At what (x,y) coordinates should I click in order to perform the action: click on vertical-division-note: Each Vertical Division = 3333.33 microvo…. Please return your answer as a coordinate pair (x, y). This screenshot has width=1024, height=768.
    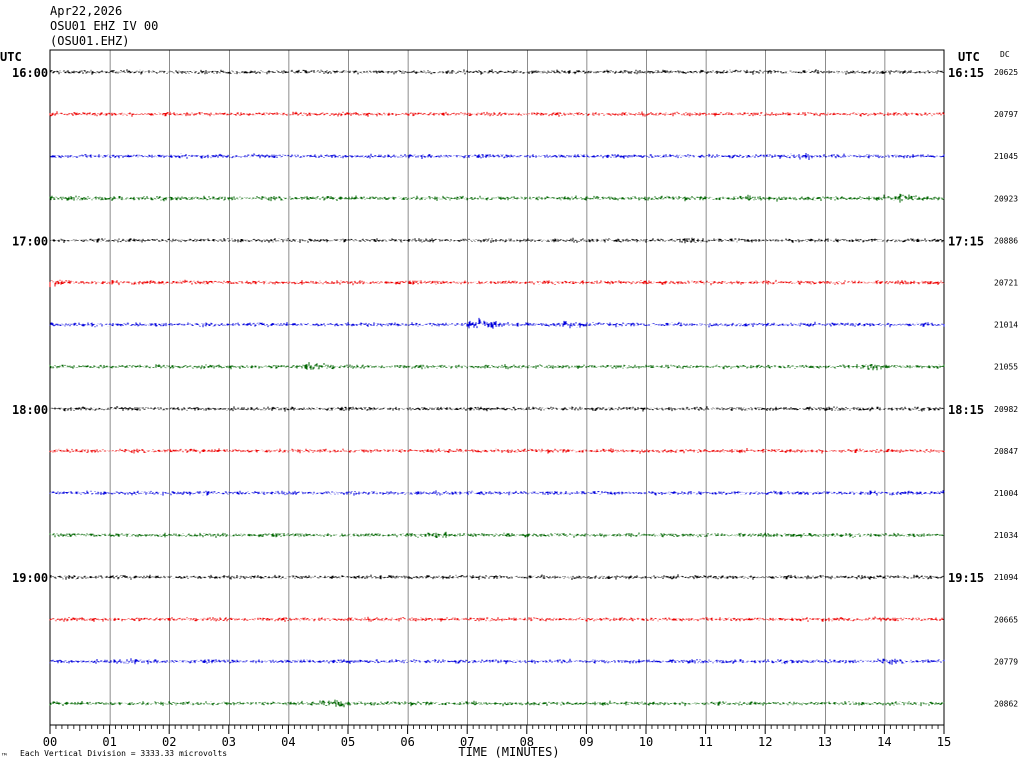
    Looking at the image, I should click on (124, 753).